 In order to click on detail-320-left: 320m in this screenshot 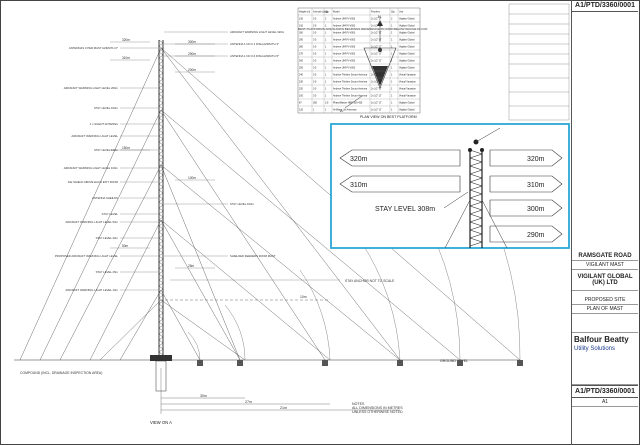, I will do `click(359, 159)`.